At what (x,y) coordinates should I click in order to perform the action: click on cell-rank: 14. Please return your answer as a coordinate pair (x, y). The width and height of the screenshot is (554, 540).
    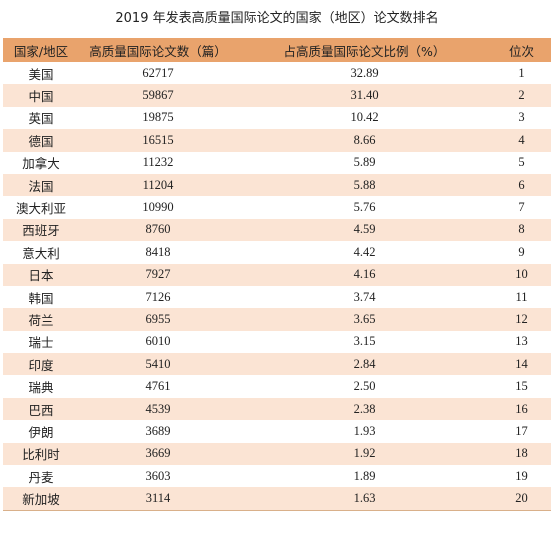
    Looking at the image, I should click on (521, 363).